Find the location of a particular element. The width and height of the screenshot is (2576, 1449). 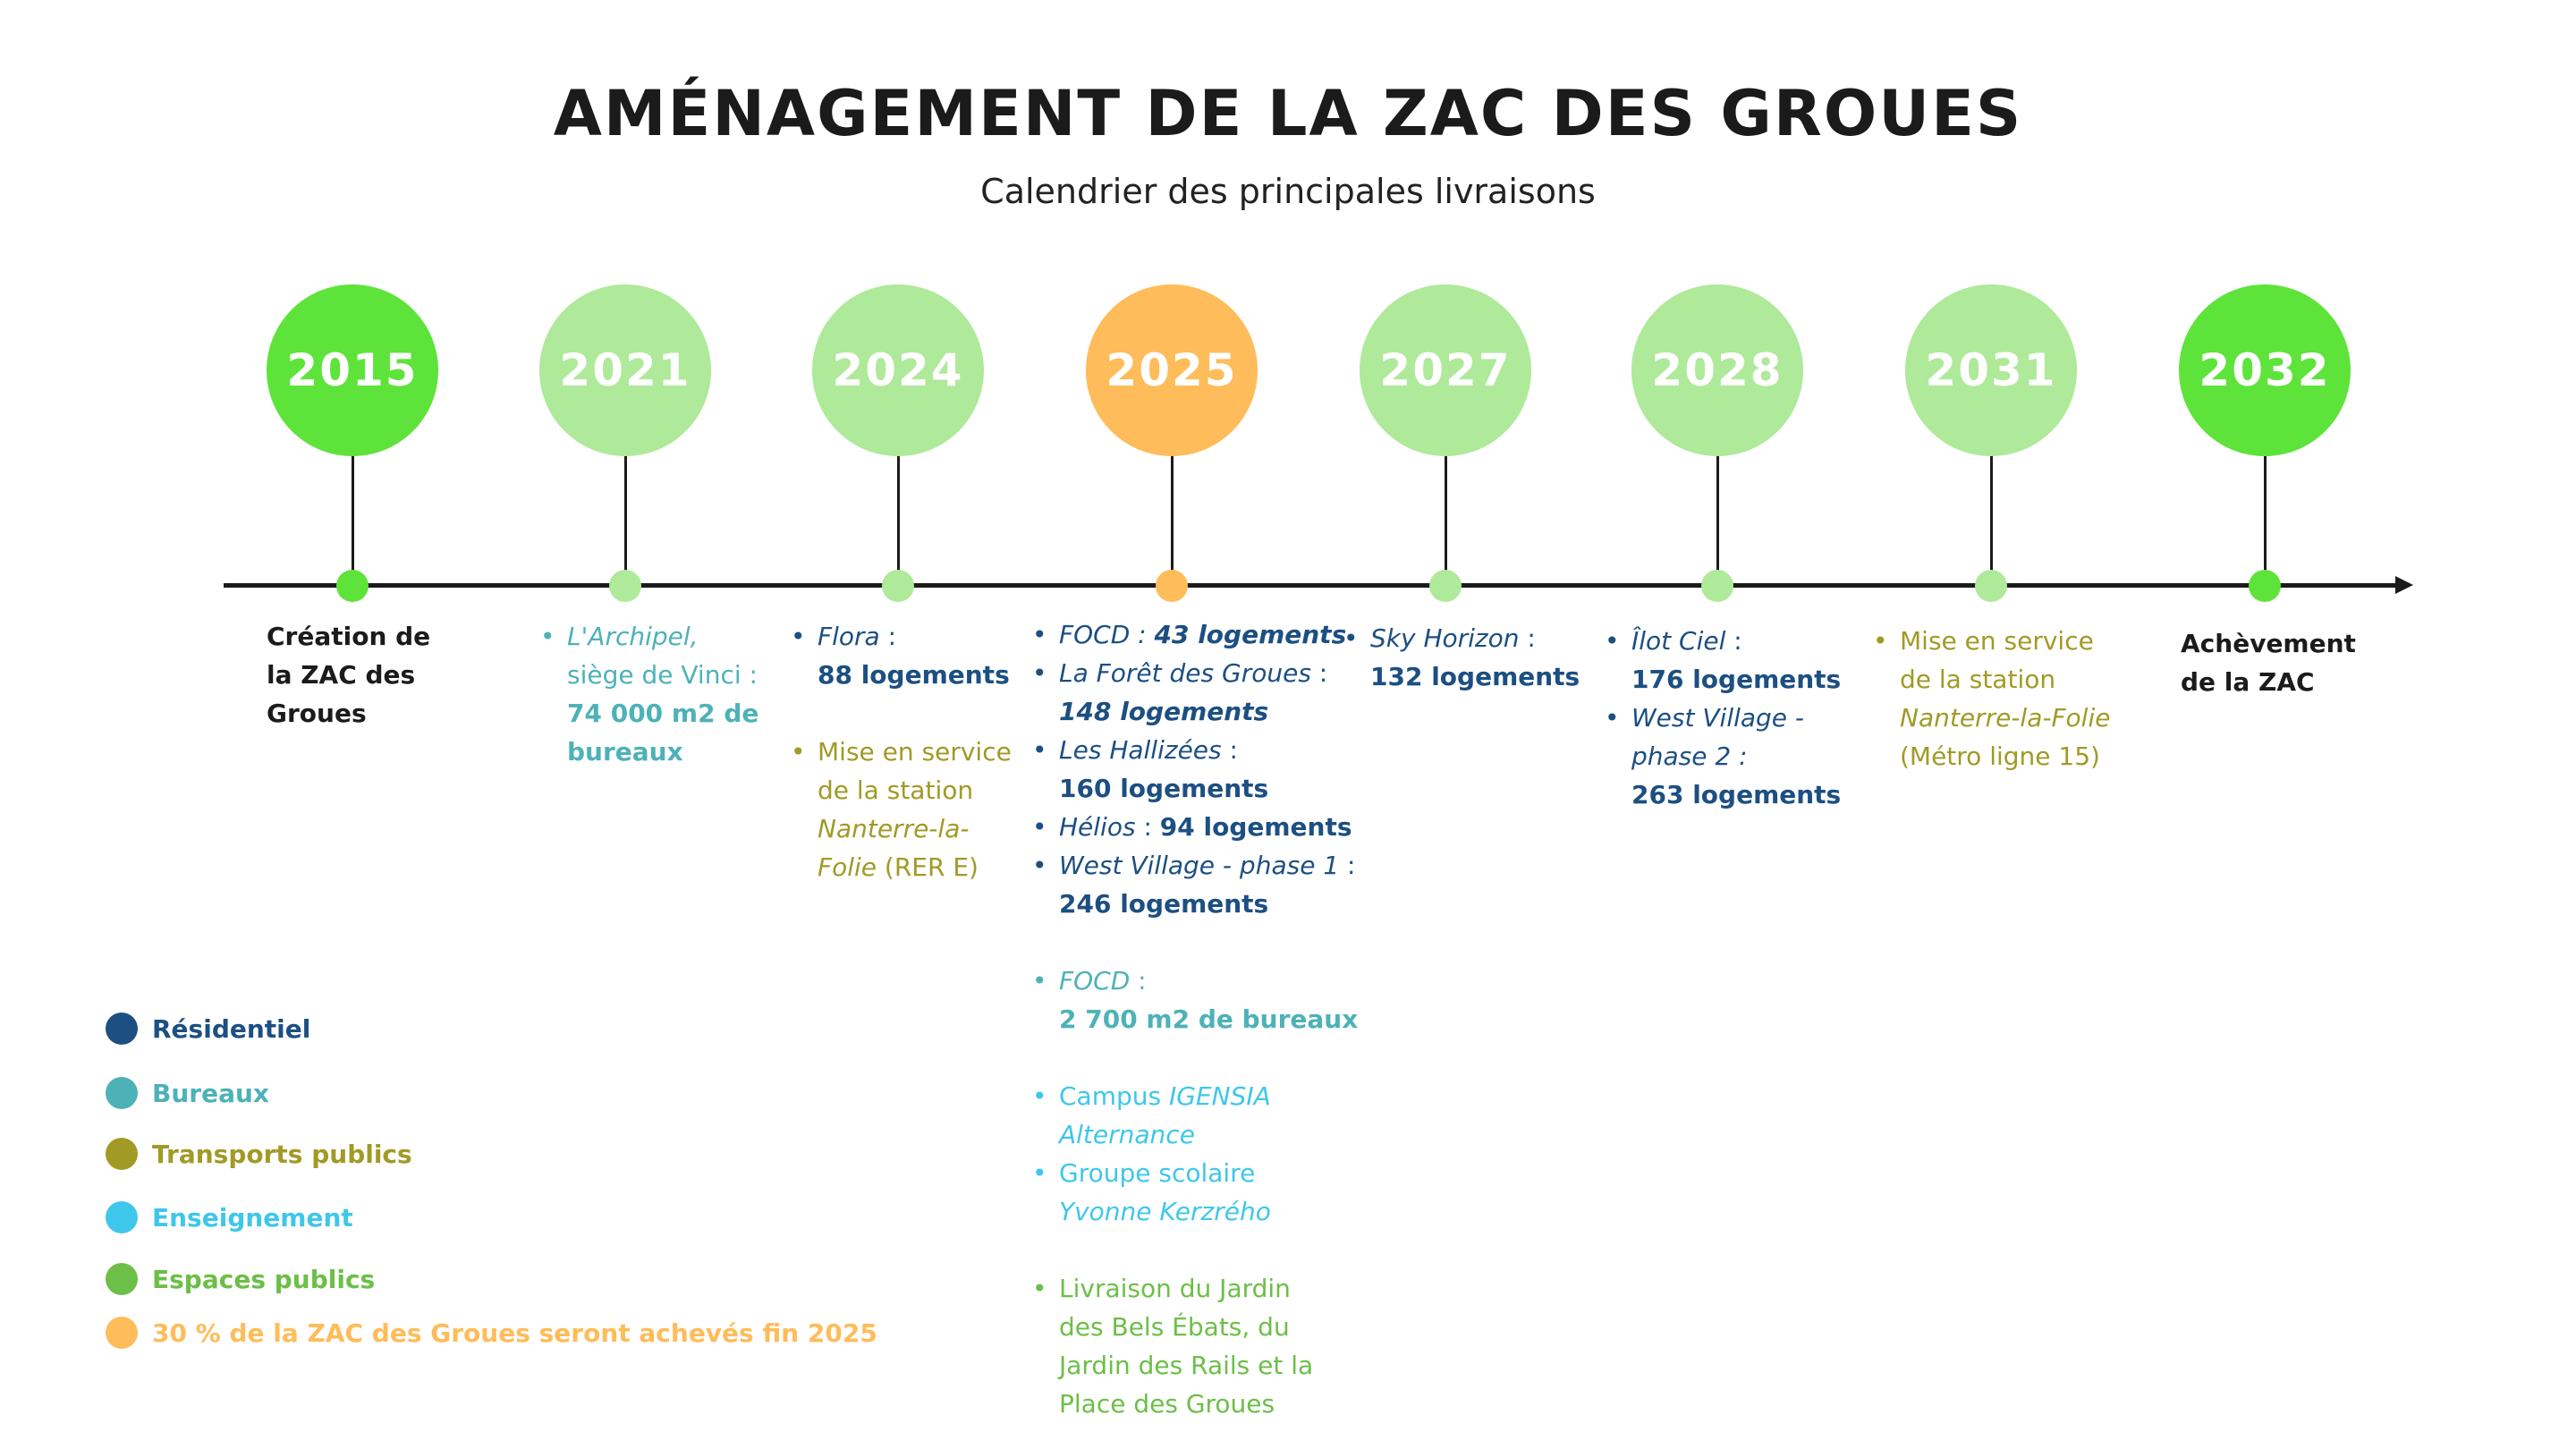

stem-2028 is located at coordinates (1717, 476).